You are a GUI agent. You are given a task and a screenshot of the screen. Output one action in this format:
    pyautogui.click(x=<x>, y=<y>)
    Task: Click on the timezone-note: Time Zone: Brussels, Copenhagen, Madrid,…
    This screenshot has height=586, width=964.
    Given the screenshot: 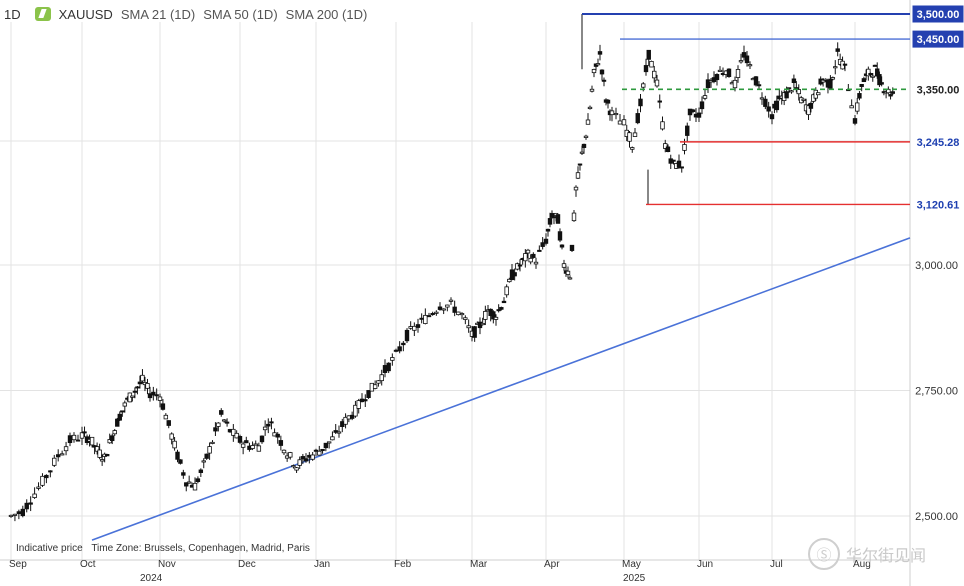 What is the action you would take?
    pyautogui.click(x=200, y=548)
    